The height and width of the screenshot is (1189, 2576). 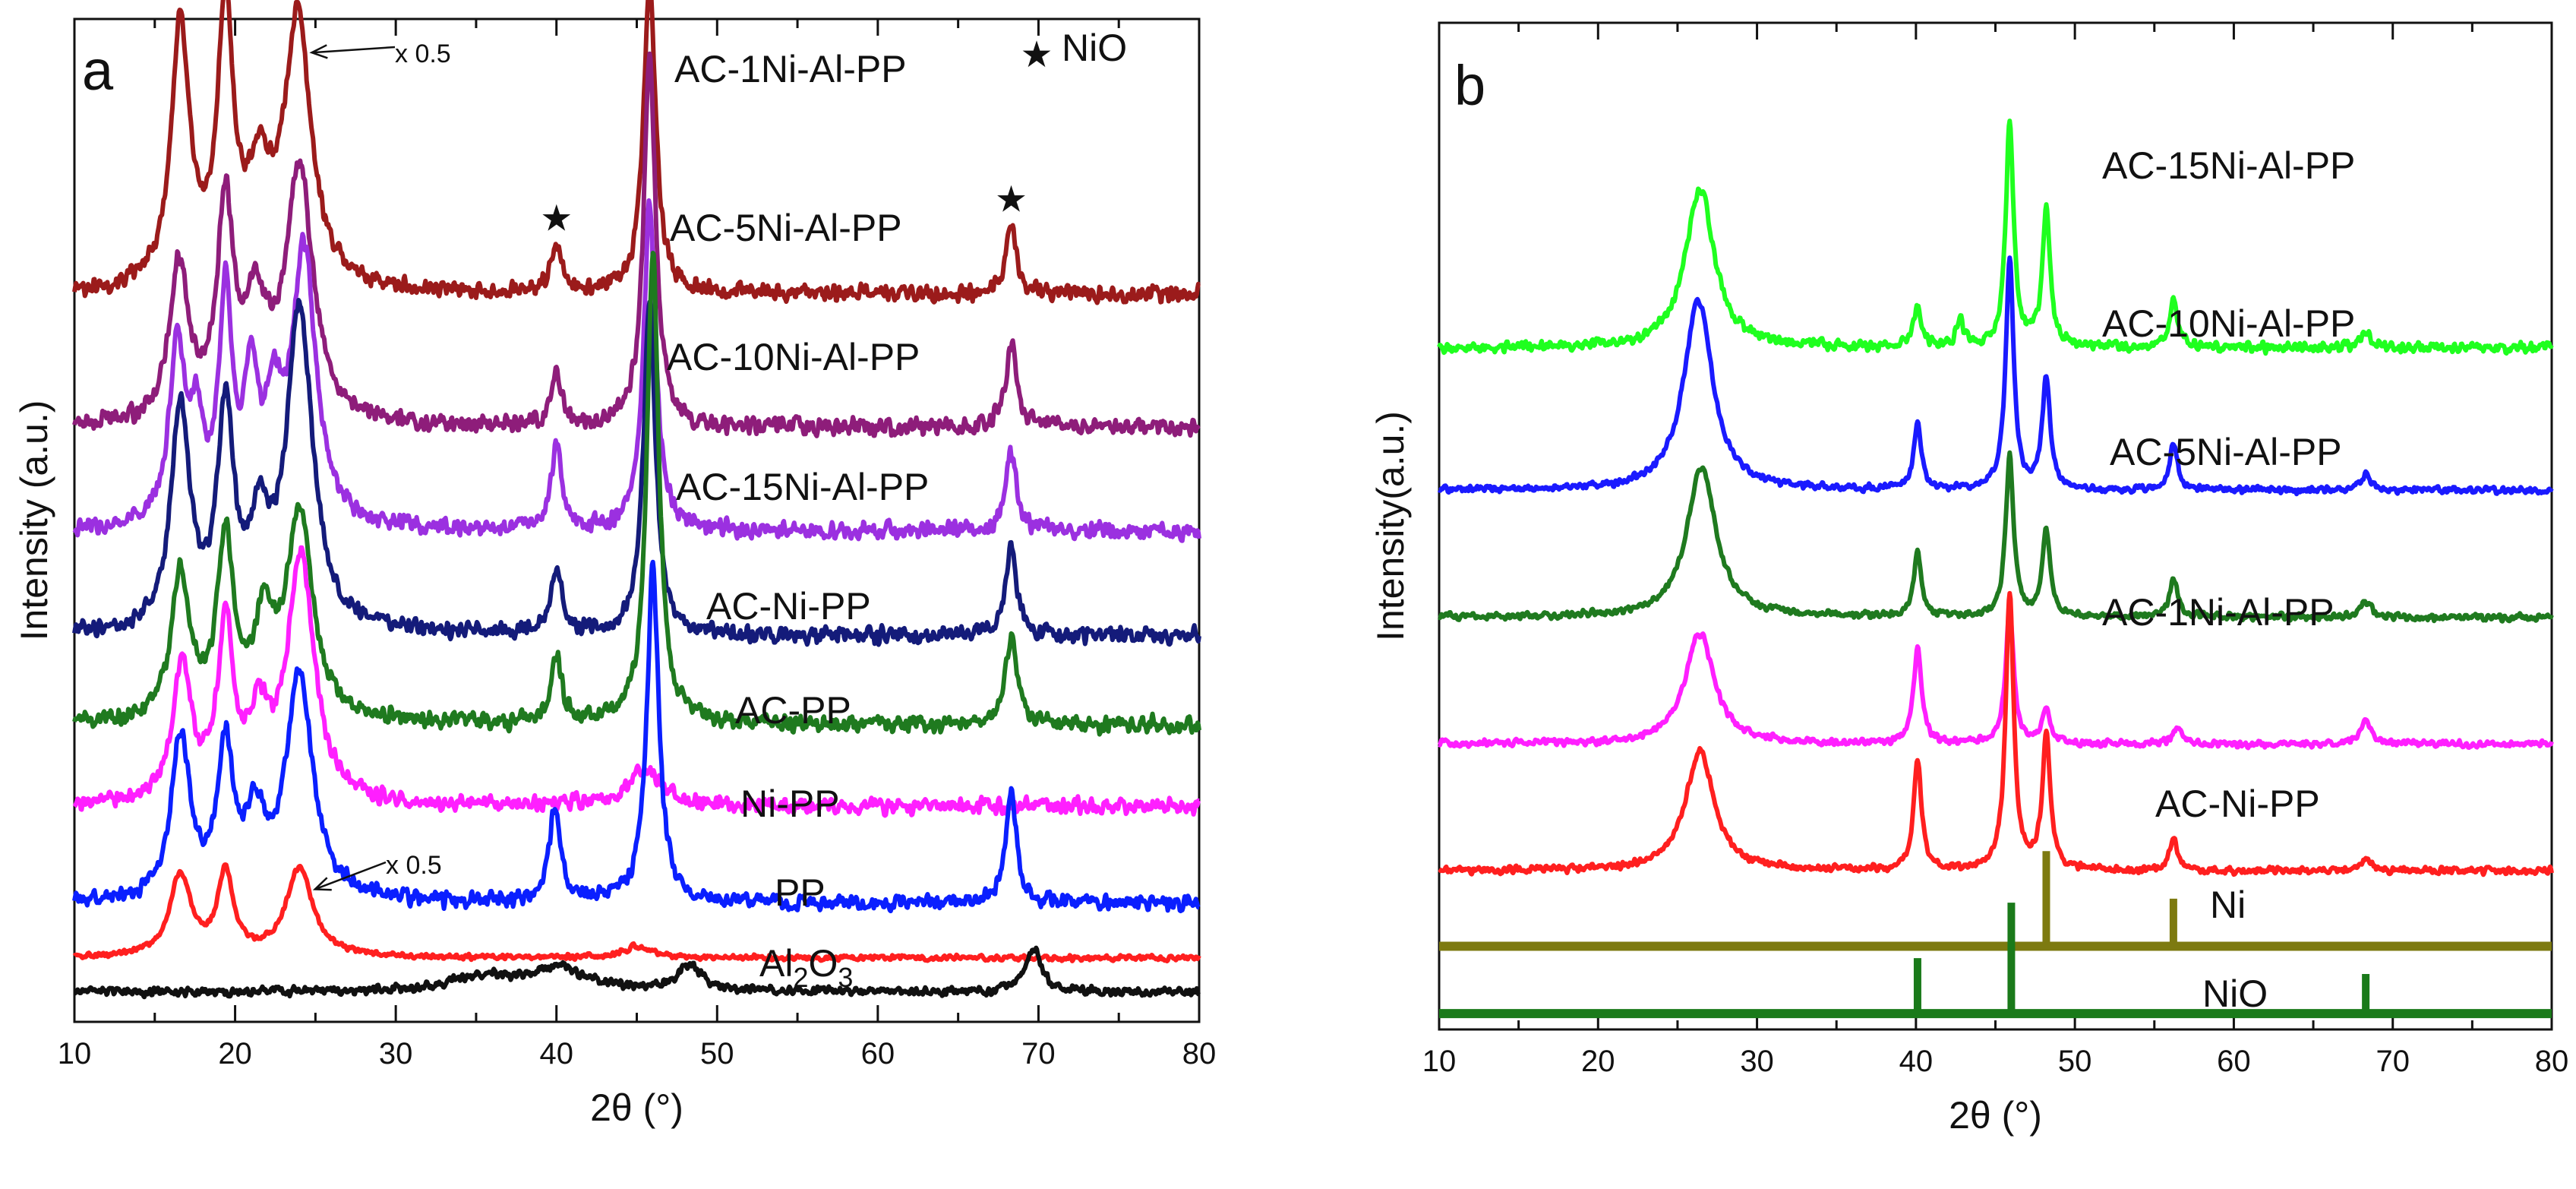 What do you see at coordinates (790, 804) in the screenshot?
I see `series-label: Ni-PP` at bounding box center [790, 804].